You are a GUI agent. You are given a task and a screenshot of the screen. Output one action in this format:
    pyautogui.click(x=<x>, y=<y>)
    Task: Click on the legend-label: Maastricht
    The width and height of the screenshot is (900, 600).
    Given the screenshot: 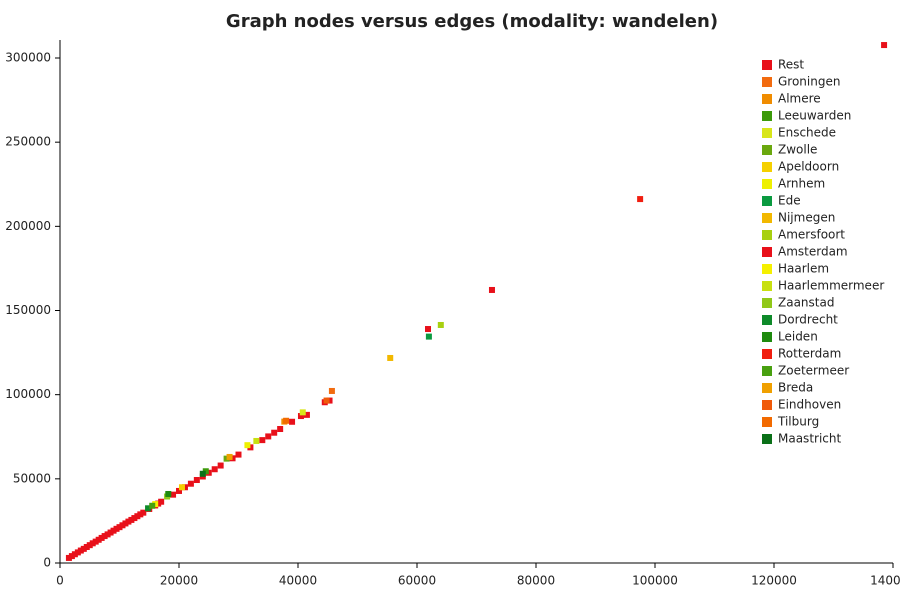 What is the action you would take?
    pyautogui.click(x=809, y=439)
    